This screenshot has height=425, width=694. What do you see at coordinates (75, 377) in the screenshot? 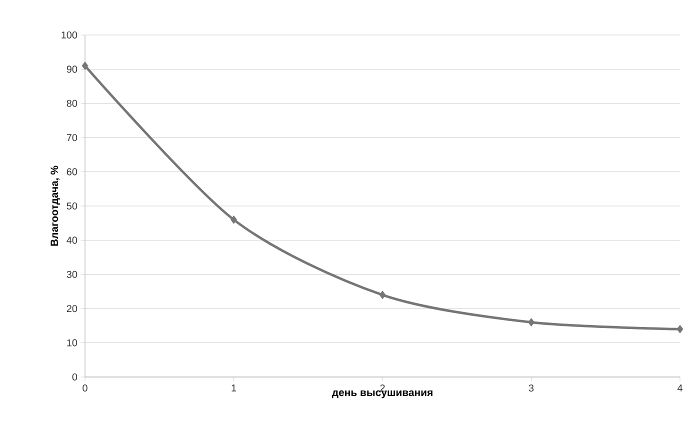
I see `y-tick-label: 0` at bounding box center [75, 377].